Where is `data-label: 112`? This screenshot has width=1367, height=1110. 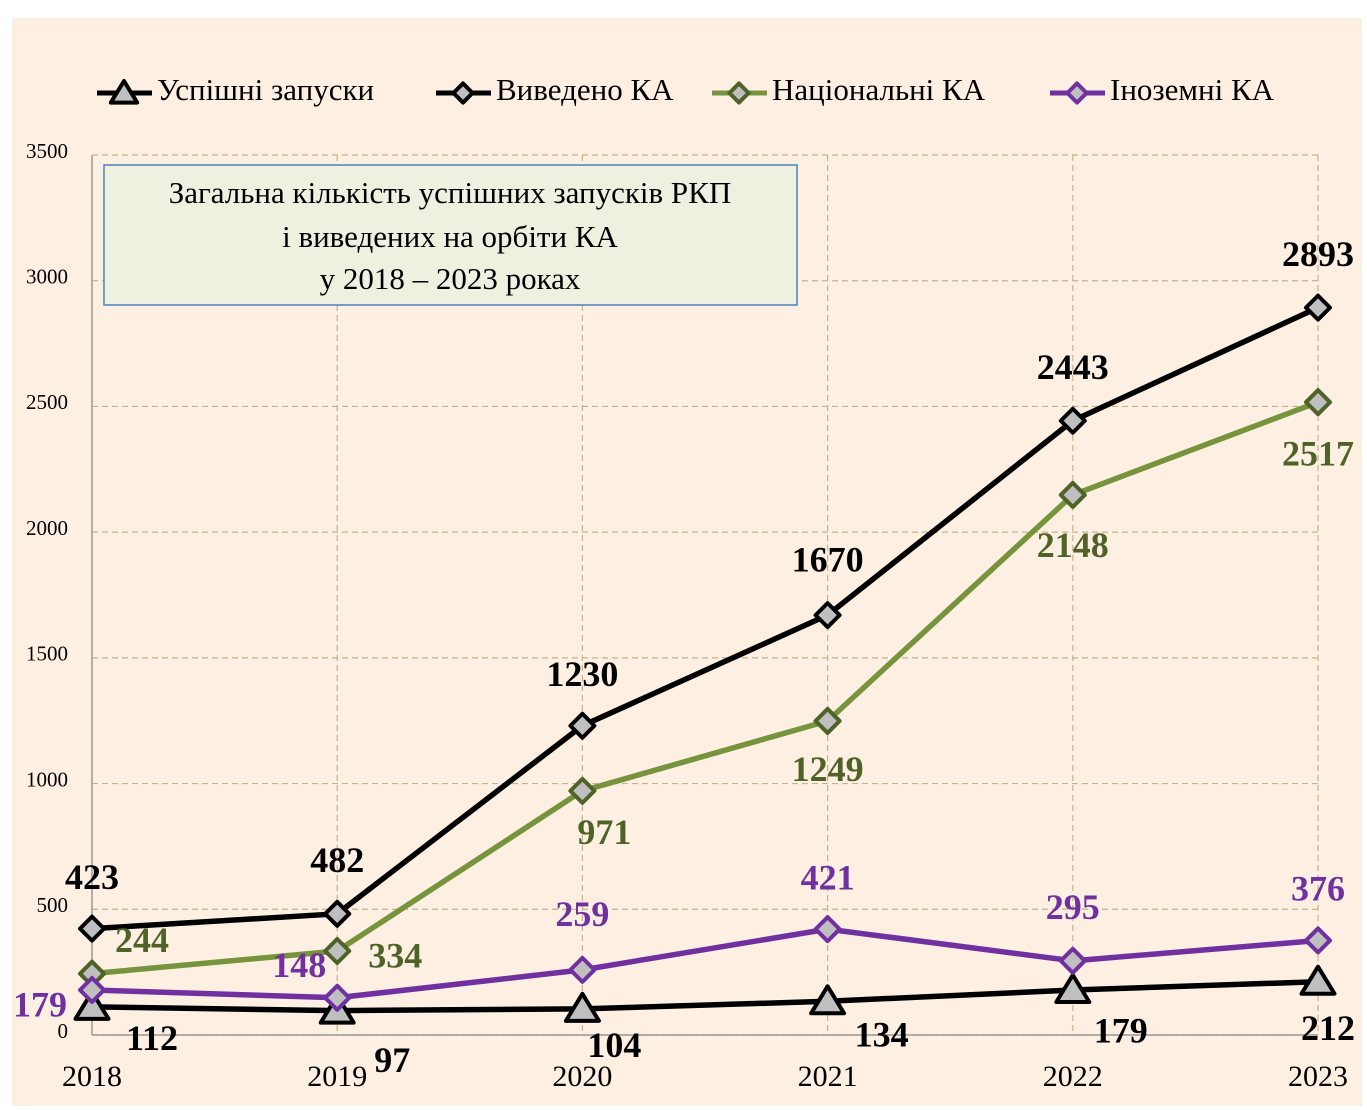 data-label: 112 is located at coordinates (152, 1038).